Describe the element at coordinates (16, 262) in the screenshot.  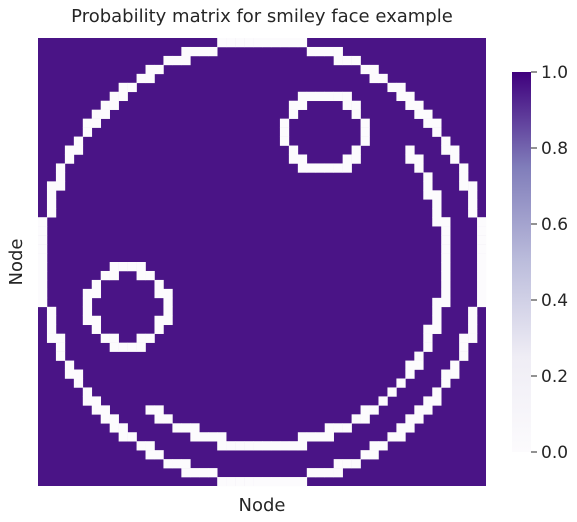
I see `y-axis-label: Node` at that location.